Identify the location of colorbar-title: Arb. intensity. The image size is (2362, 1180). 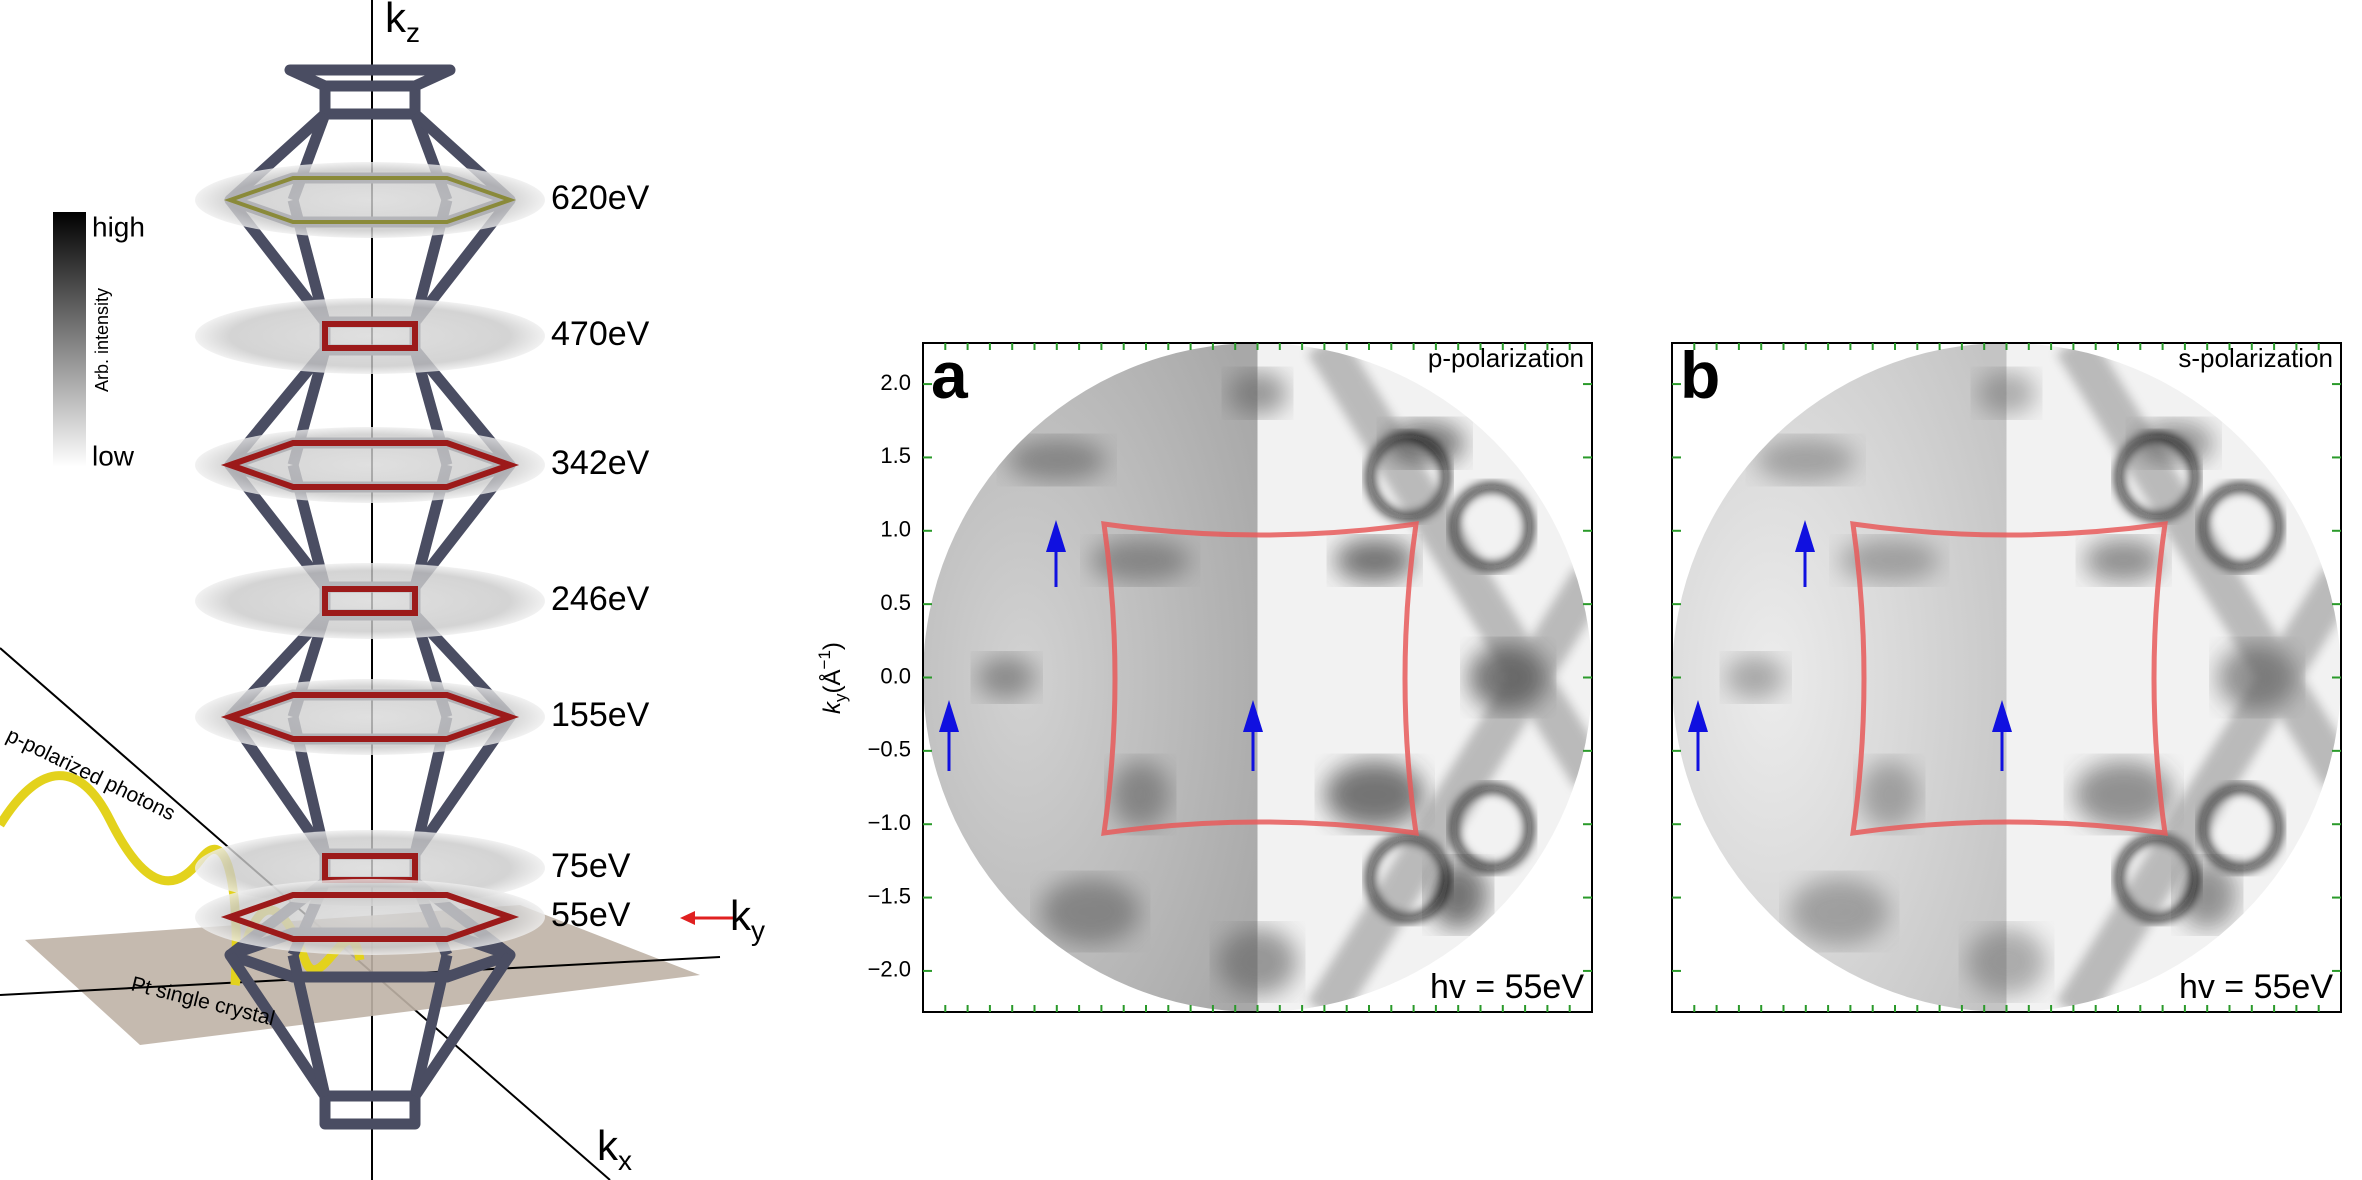
(102, 340).